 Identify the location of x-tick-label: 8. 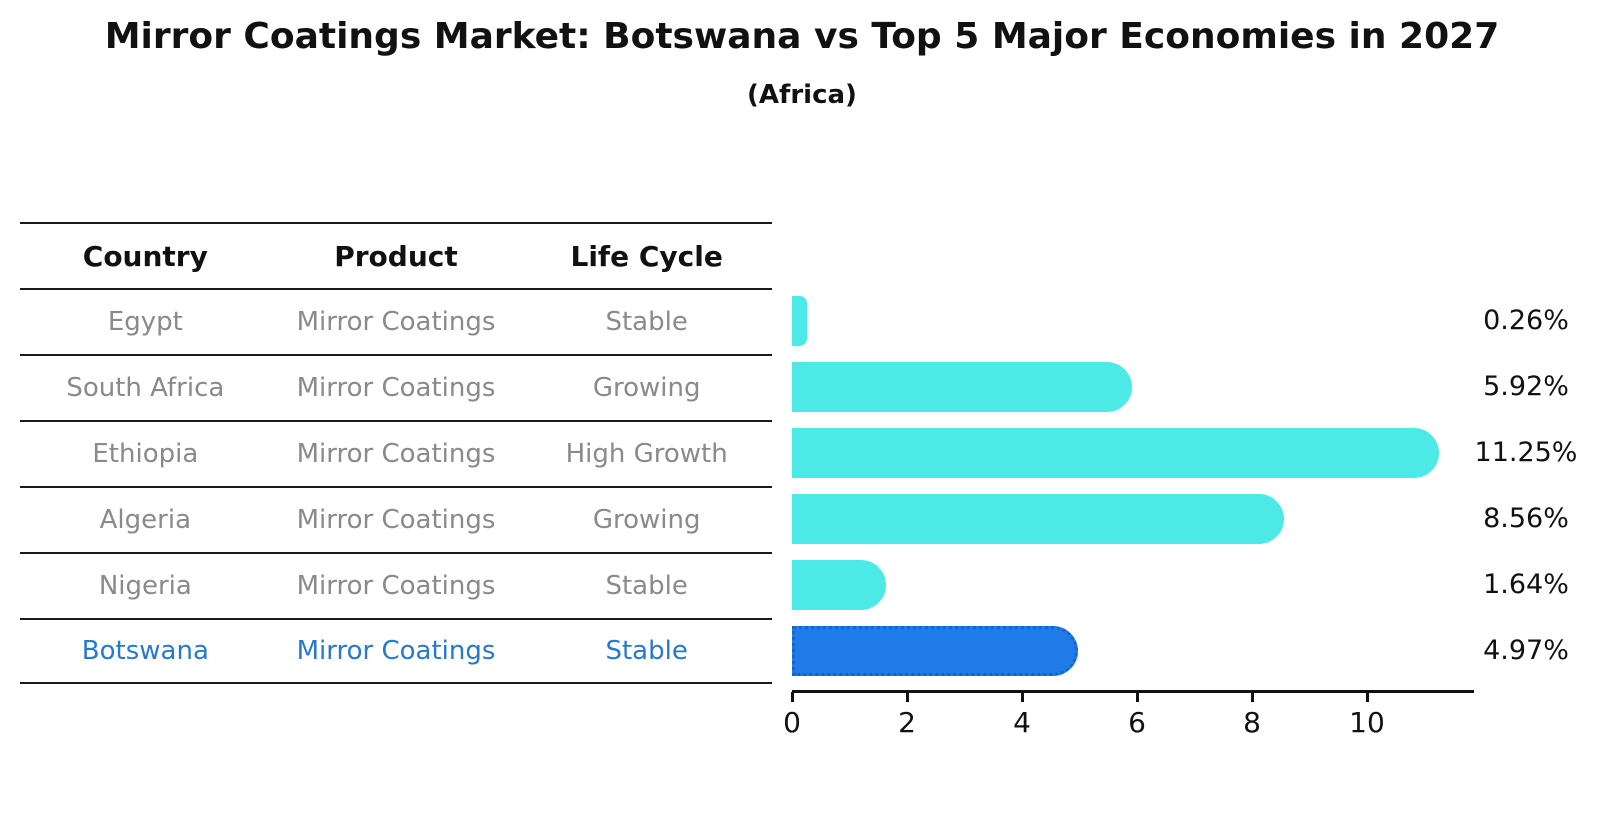
(1252, 722).